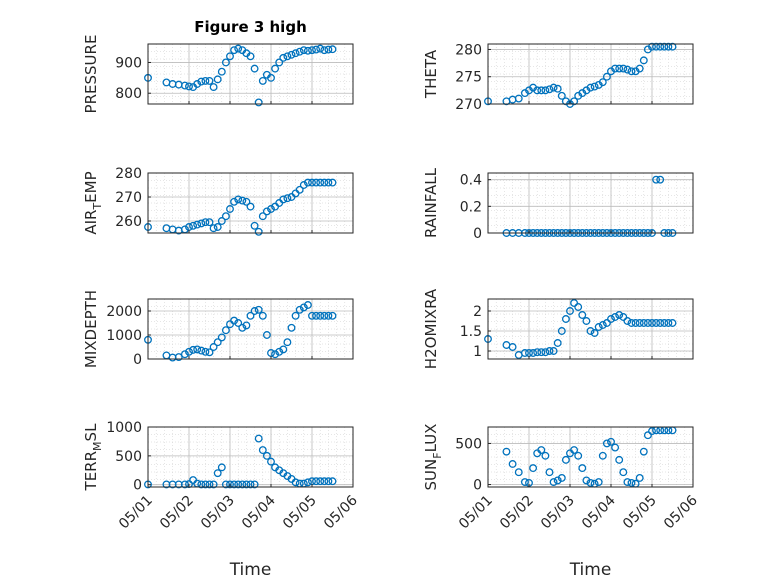 This screenshot has height=583, width=778. What do you see at coordinates (124, 428) in the screenshot?
I see `y-tick-label: 1000` at bounding box center [124, 428].